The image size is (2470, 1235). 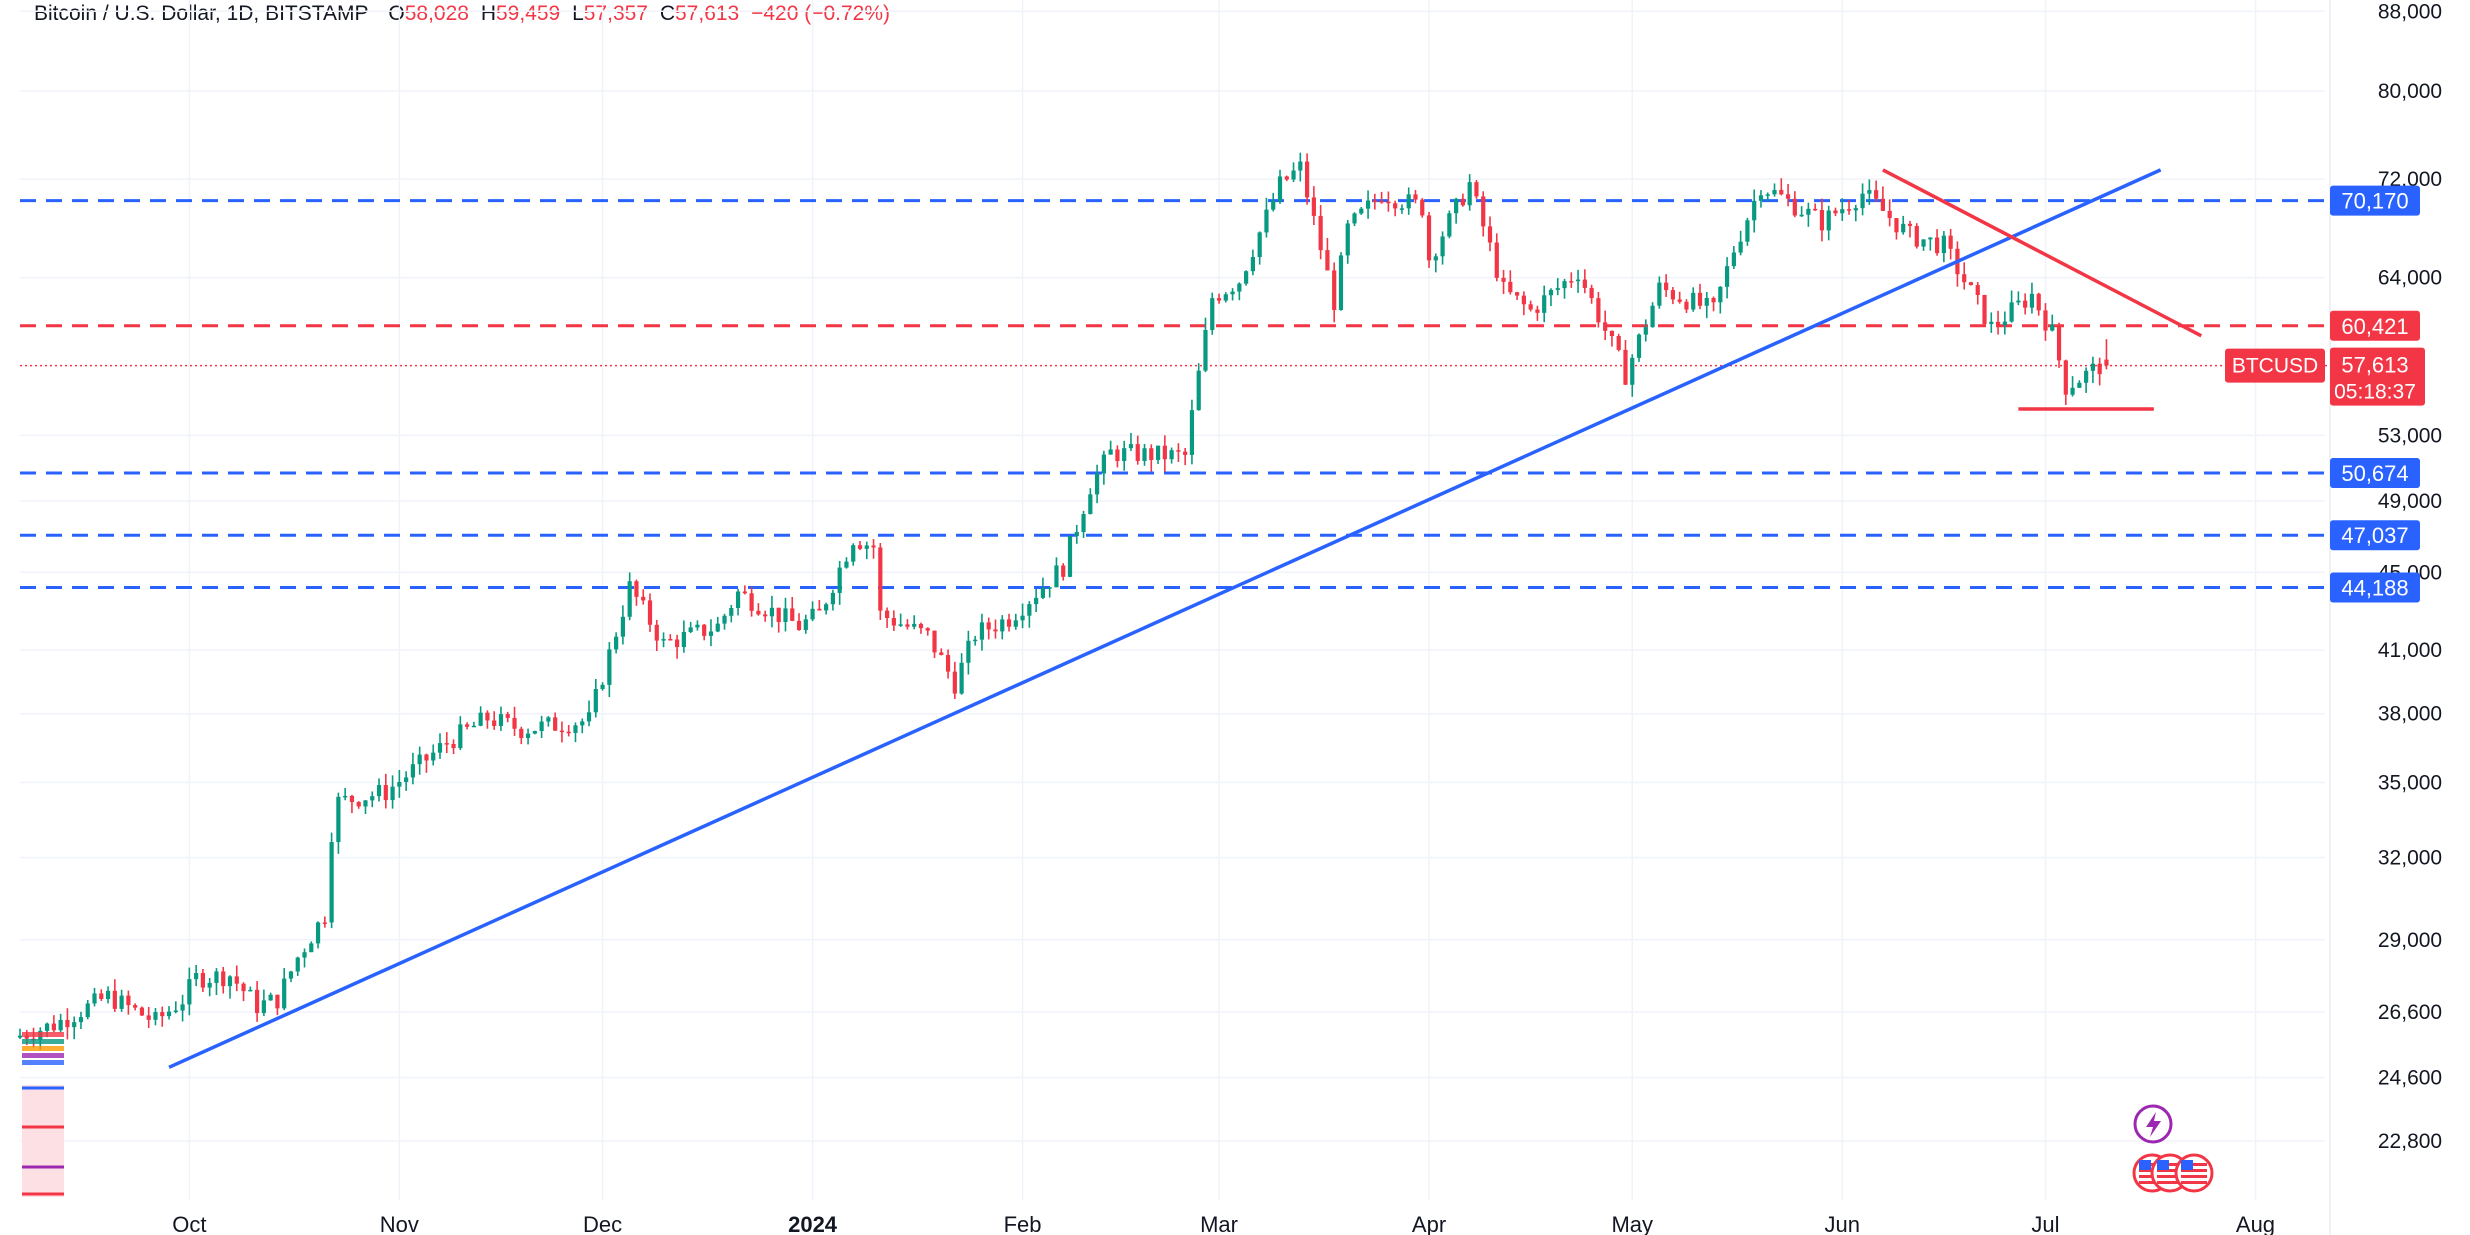 What do you see at coordinates (2410, 179) in the screenshot?
I see `price-tick-label: 72,000` at bounding box center [2410, 179].